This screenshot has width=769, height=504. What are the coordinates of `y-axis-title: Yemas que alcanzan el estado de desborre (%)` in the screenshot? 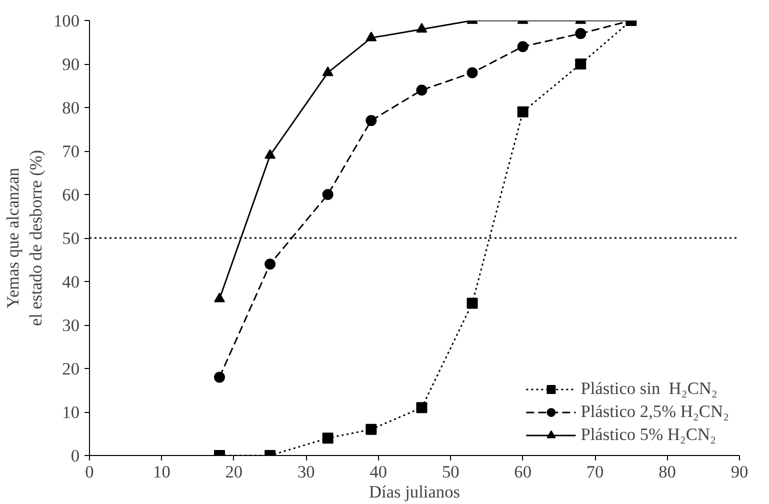 It's located at (25, 238).